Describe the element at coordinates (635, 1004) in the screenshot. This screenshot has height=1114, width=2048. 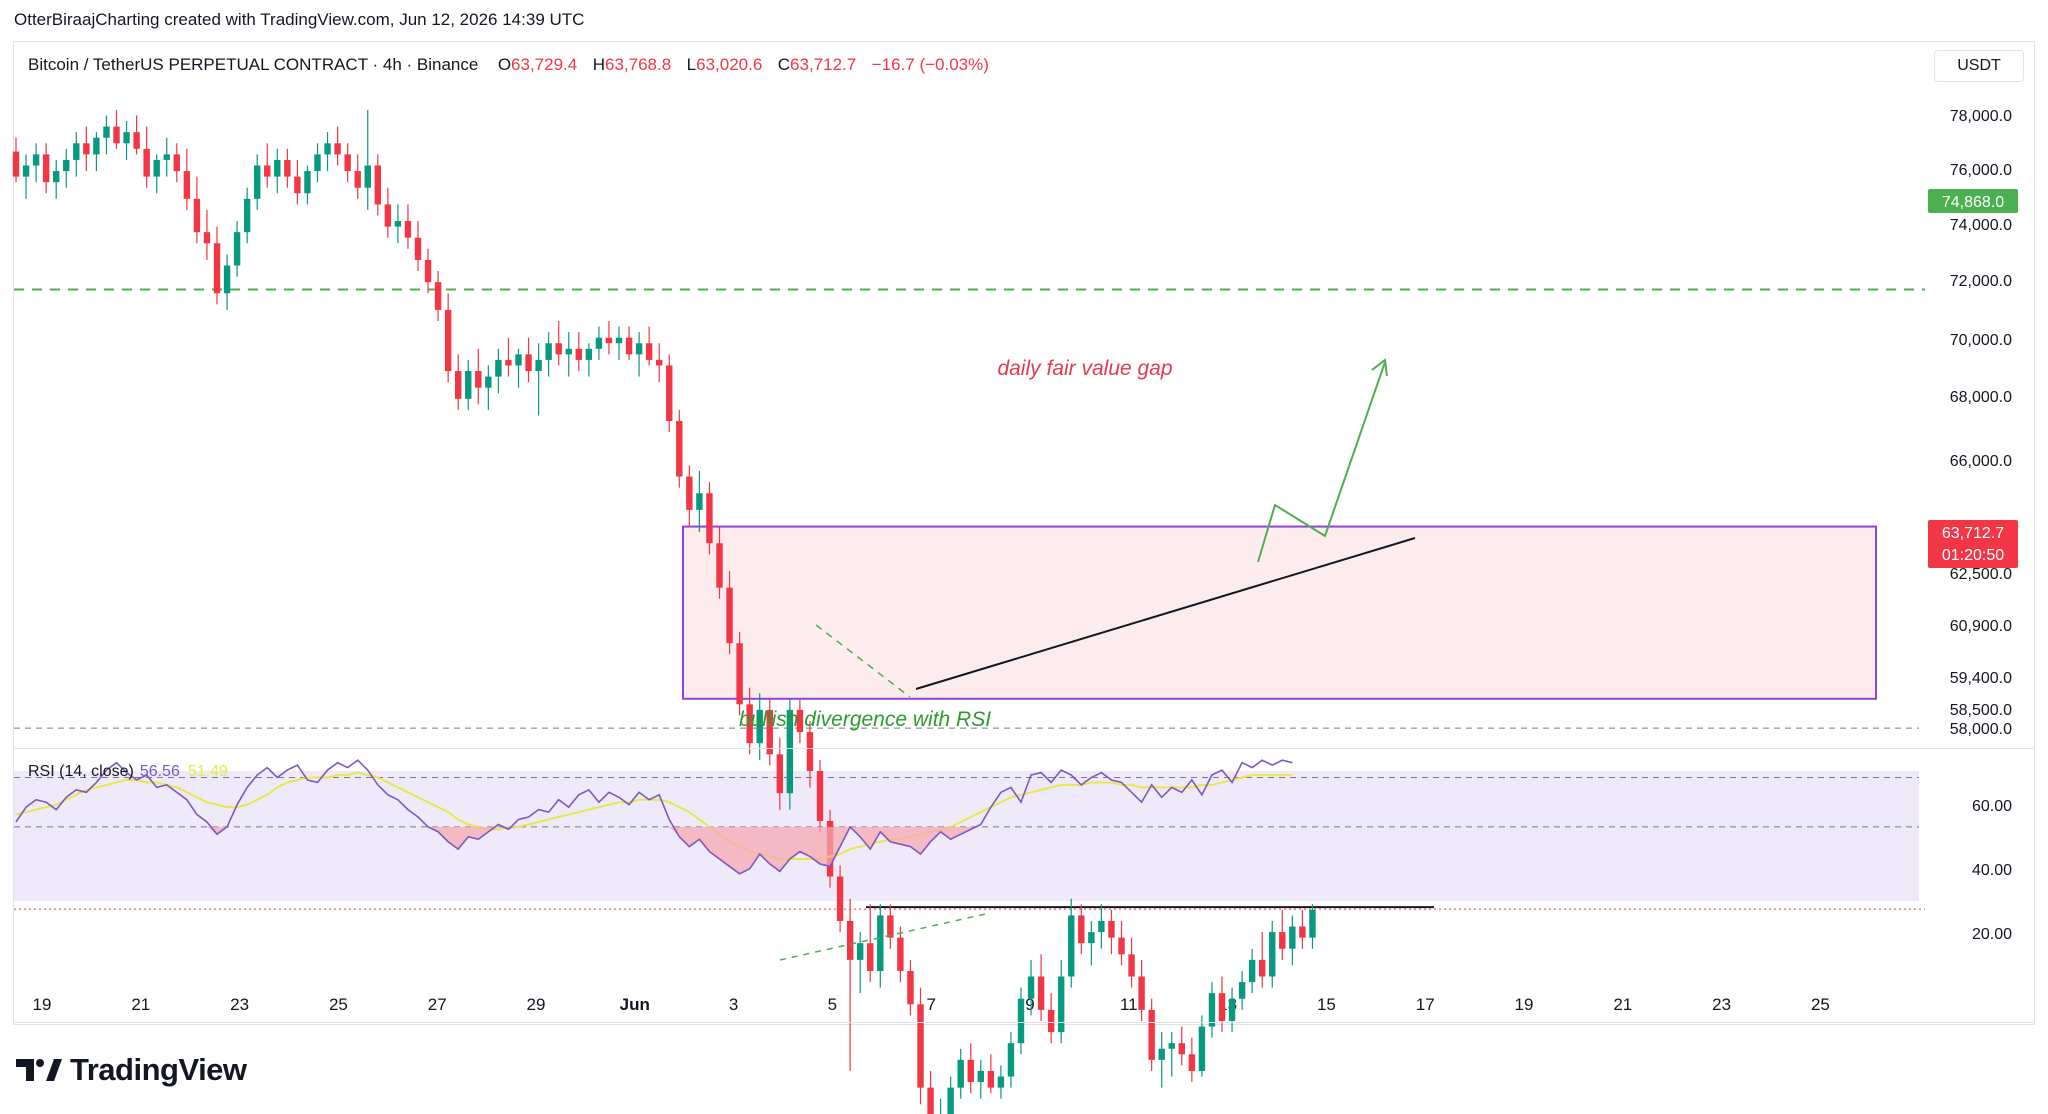
I see `time-tick-label: Jun` at that location.